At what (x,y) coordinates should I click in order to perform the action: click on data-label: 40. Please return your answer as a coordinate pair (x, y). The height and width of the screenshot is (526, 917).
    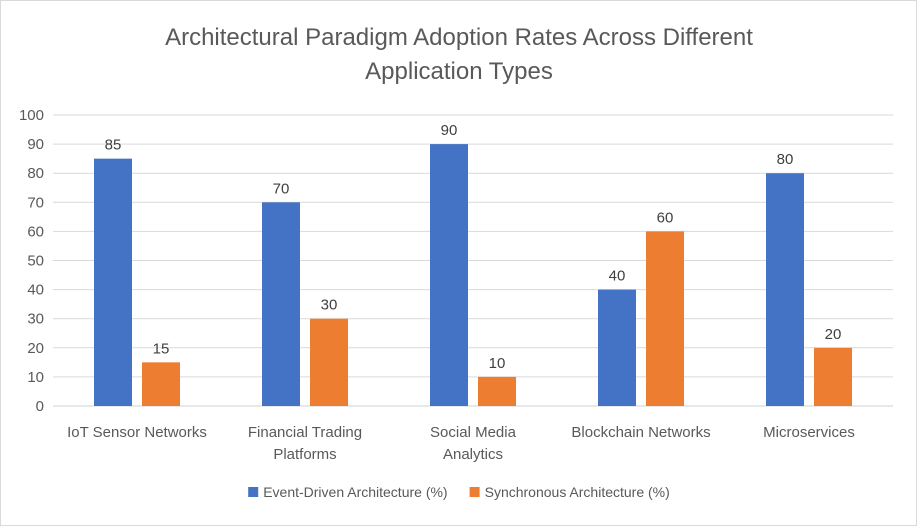
    Looking at the image, I should click on (617, 276).